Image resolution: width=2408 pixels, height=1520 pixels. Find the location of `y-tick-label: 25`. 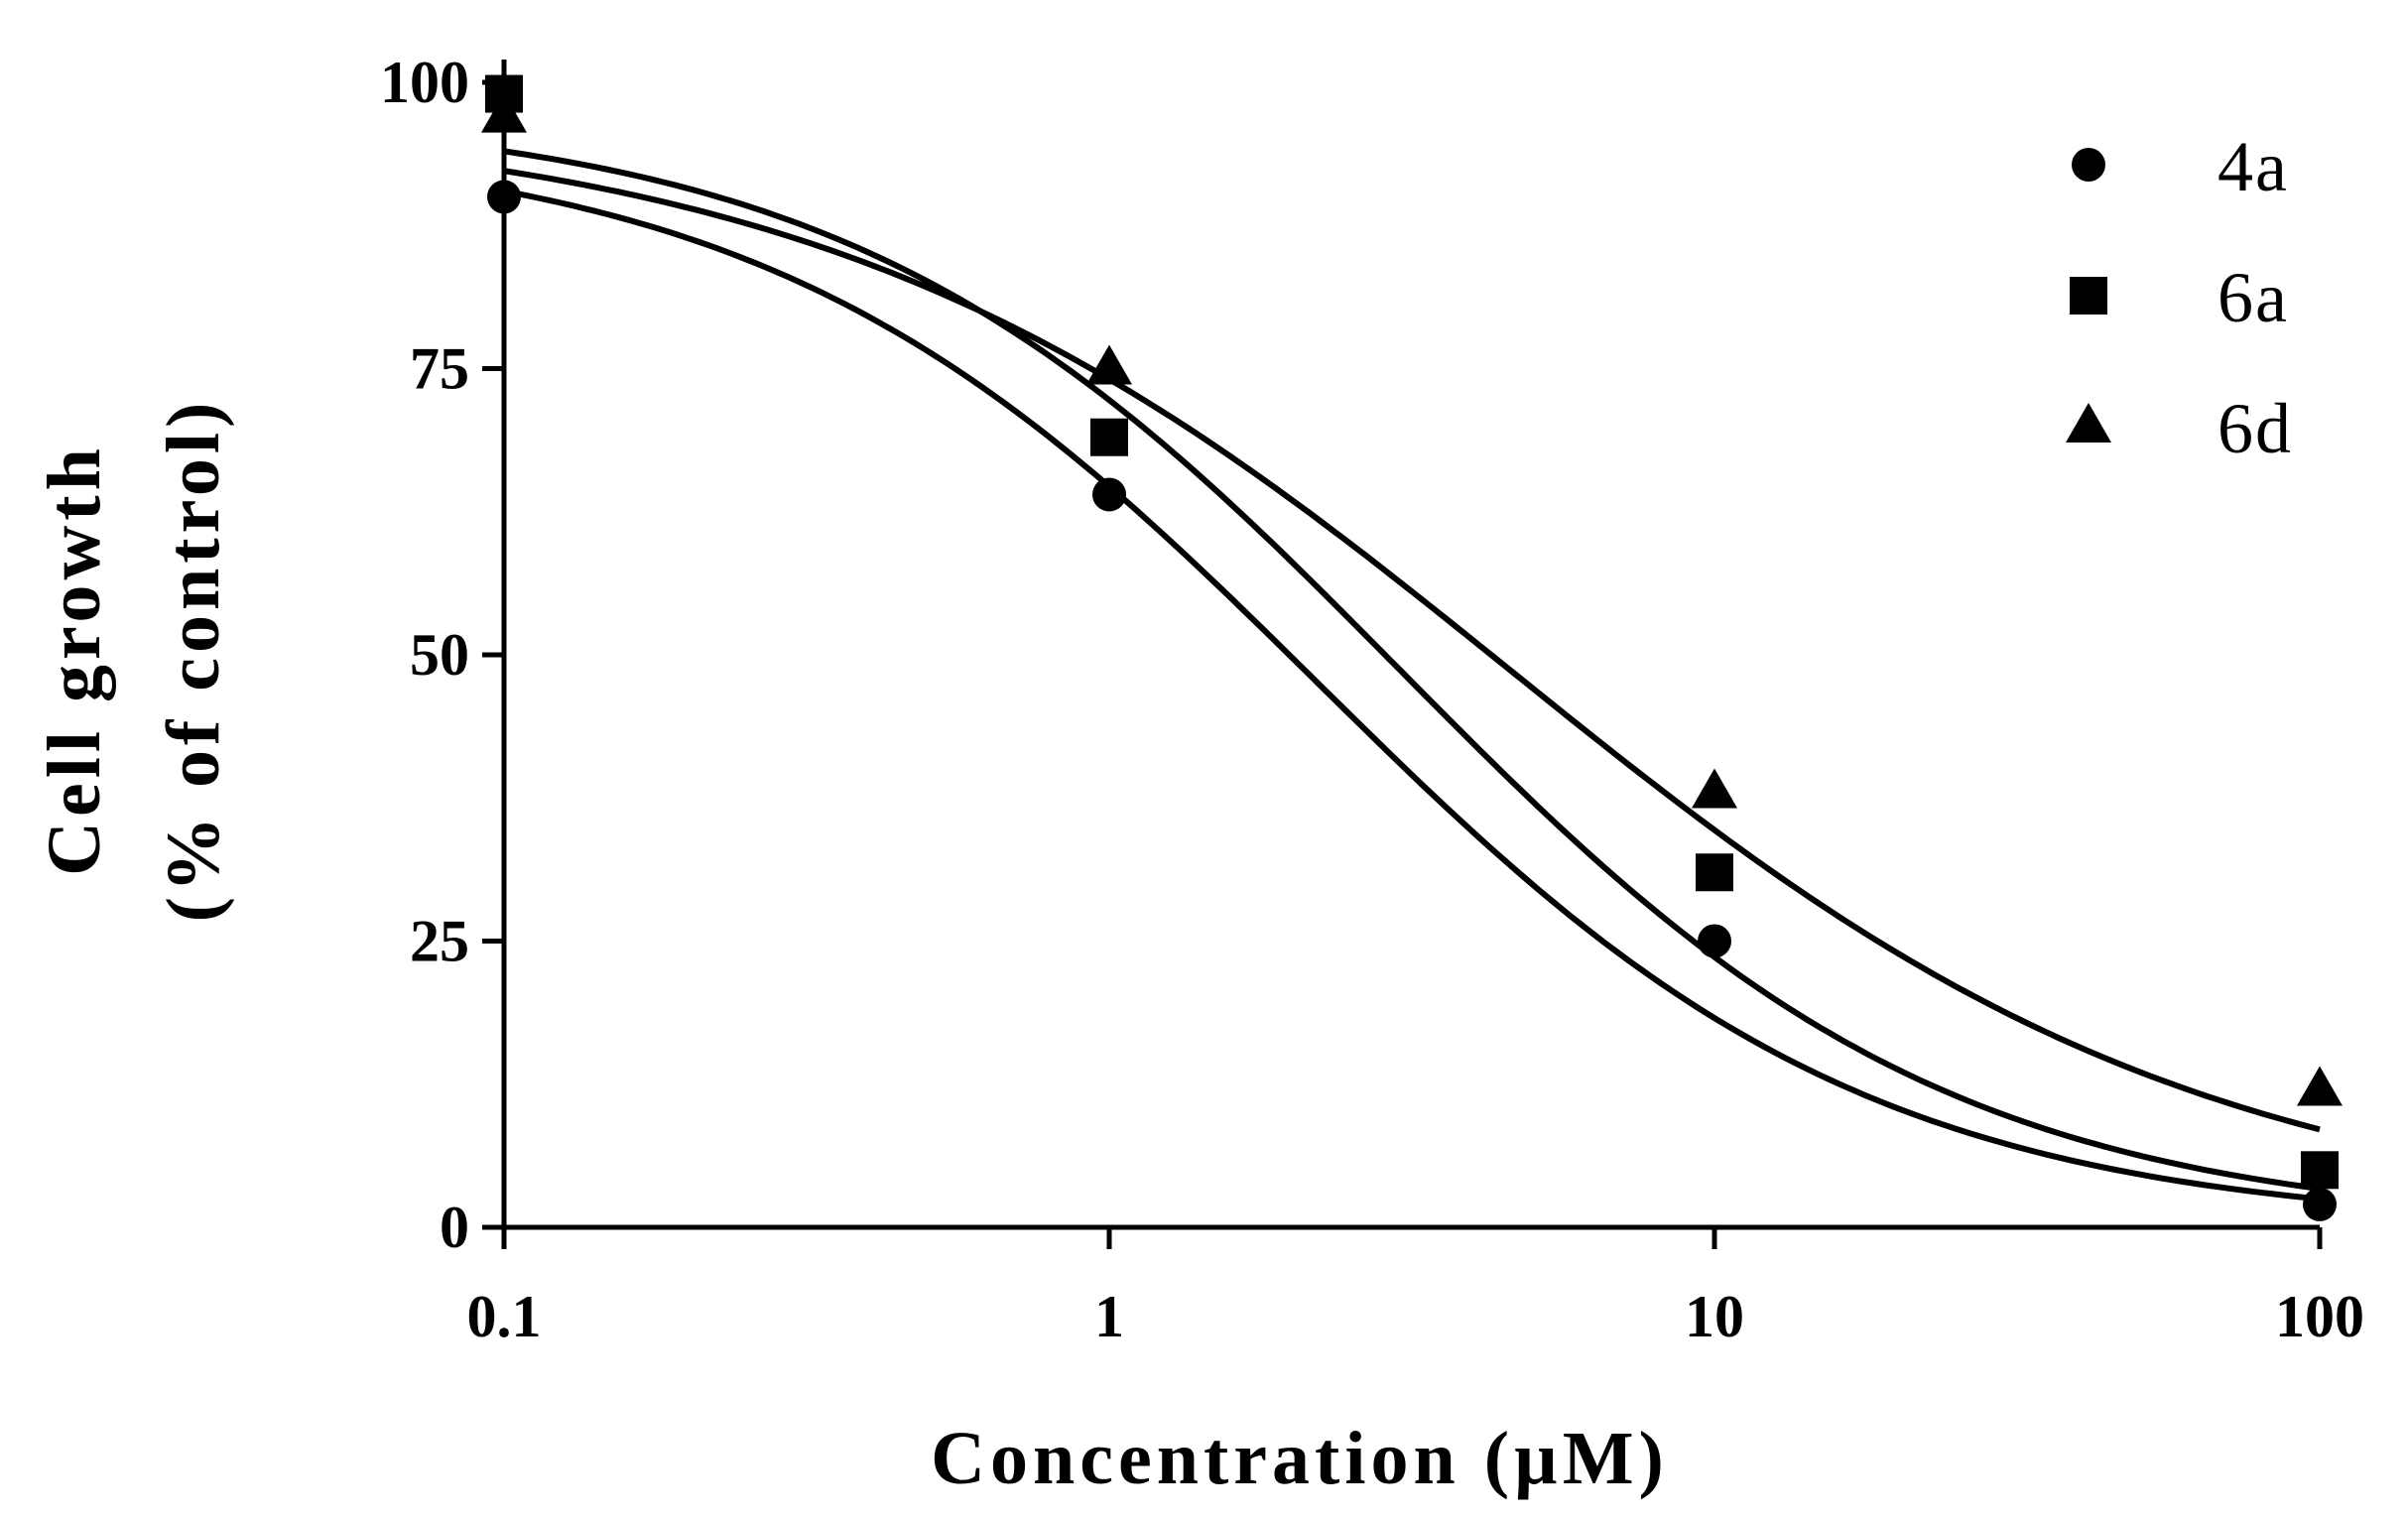

y-tick-label: 25 is located at coordinates (439, 941).